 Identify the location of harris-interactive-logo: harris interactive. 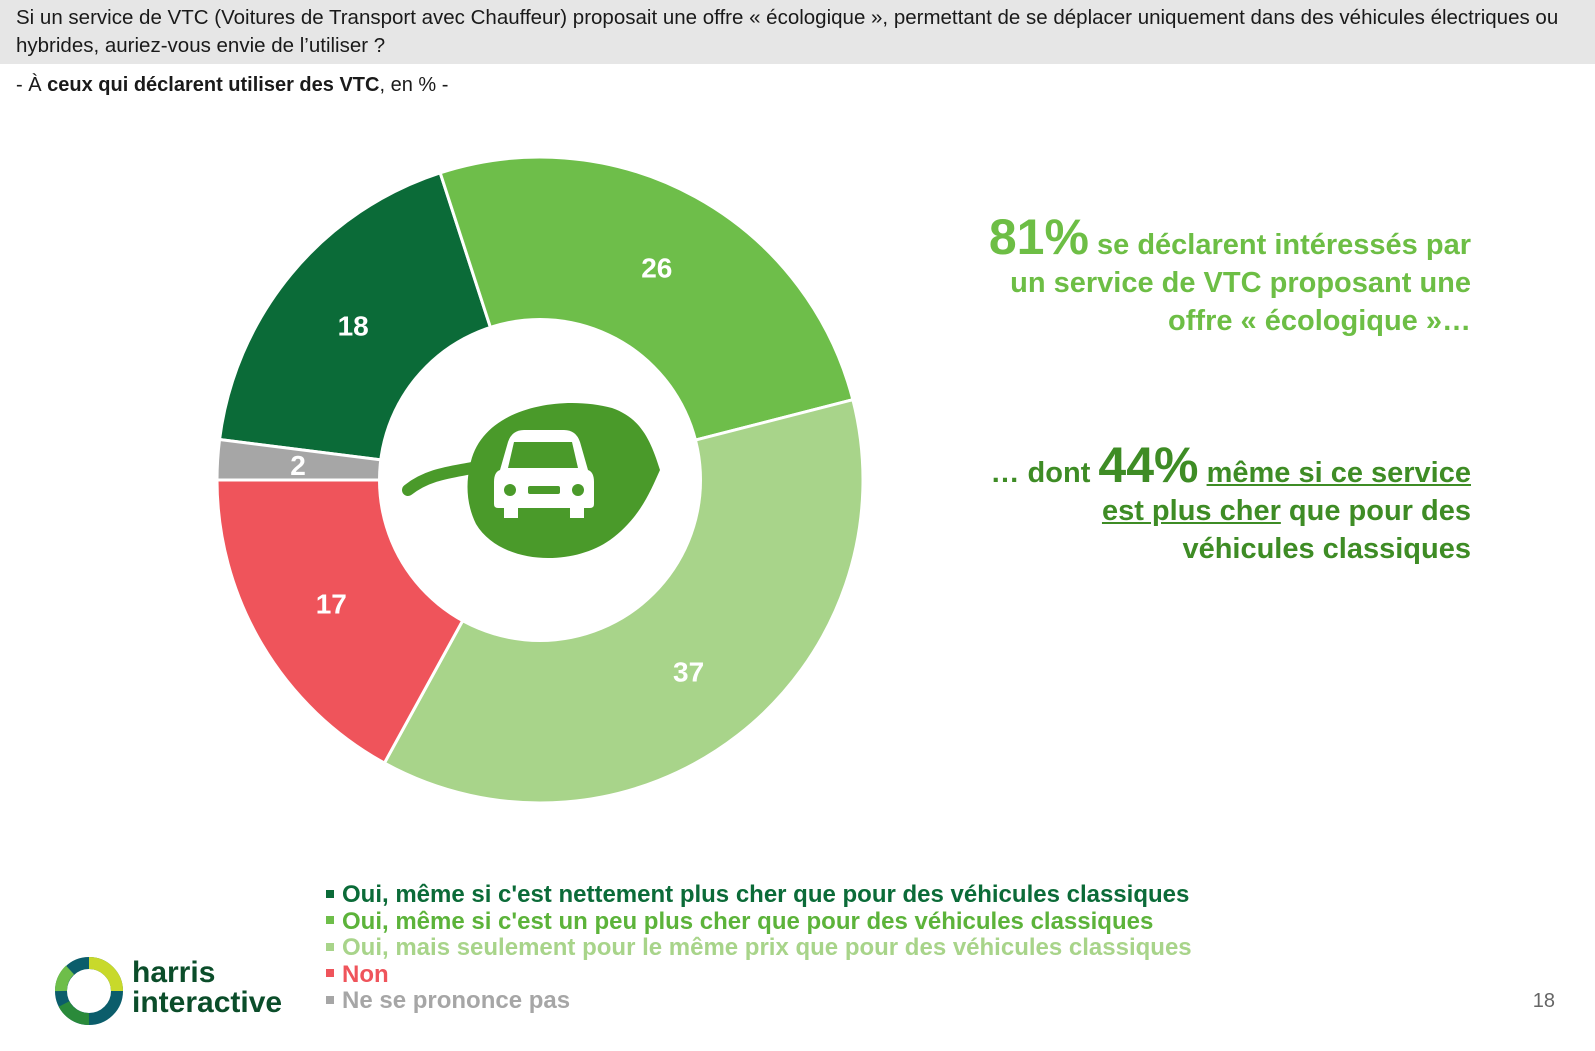
(185, 990).